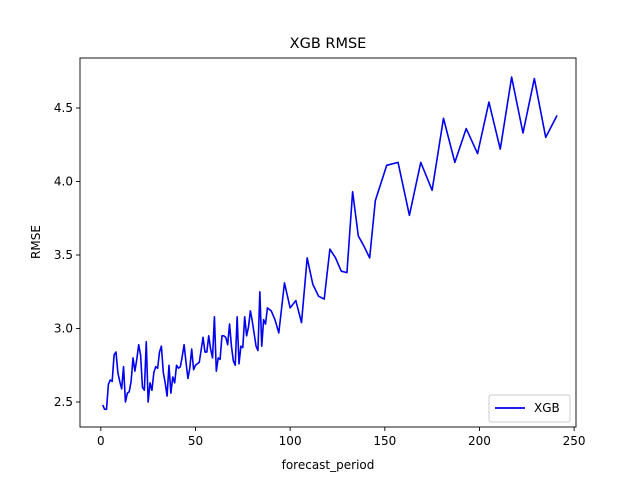 This screenshot has height=480, width=640. I want to click on y-axis-label: RMSE, so click(36, 242).